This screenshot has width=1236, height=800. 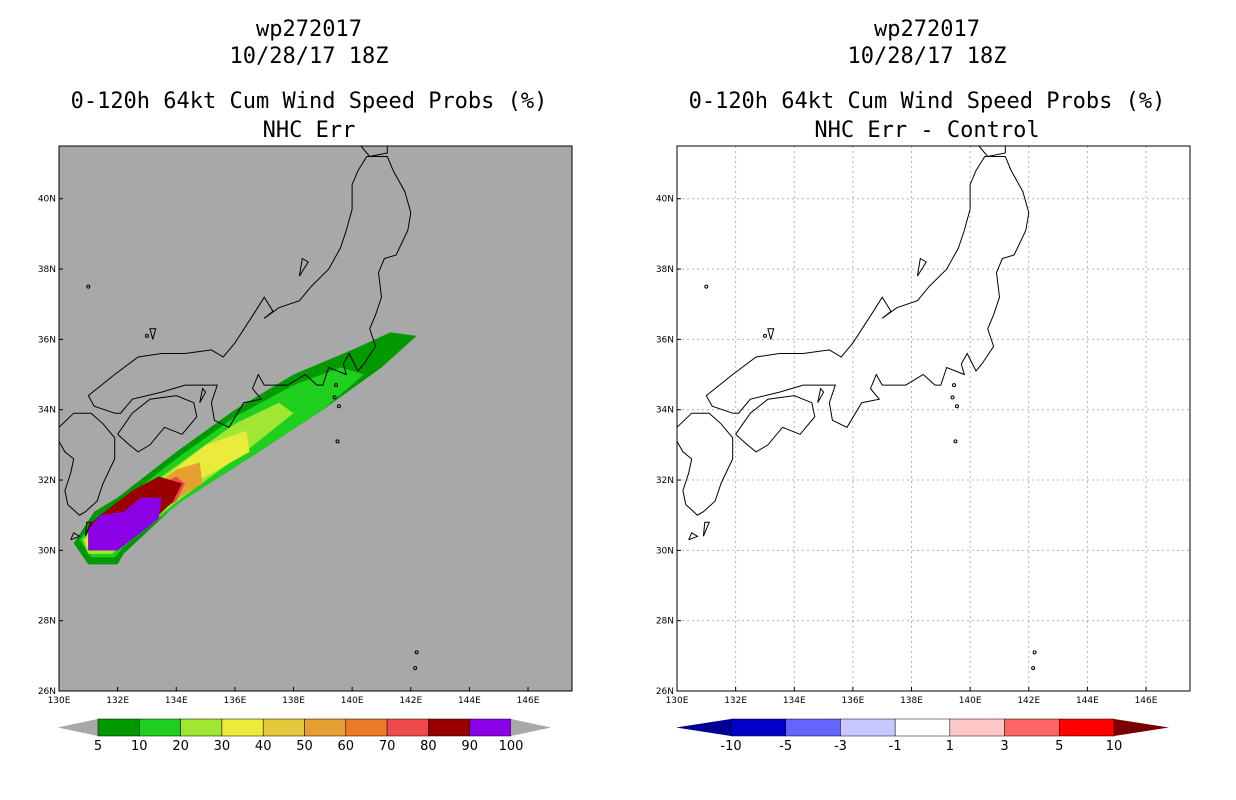 What do you see at coordinates (1028, 701) in the screenshot?
I see `lon-tick-label: 142E` at bounding box center [1028, 701].